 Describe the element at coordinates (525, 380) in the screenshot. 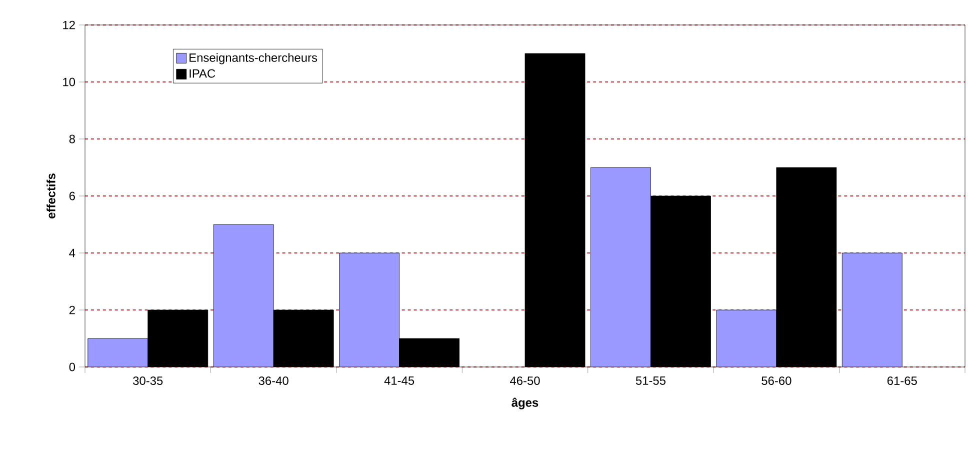

I see `x-tick-label: 46-50` at that location.